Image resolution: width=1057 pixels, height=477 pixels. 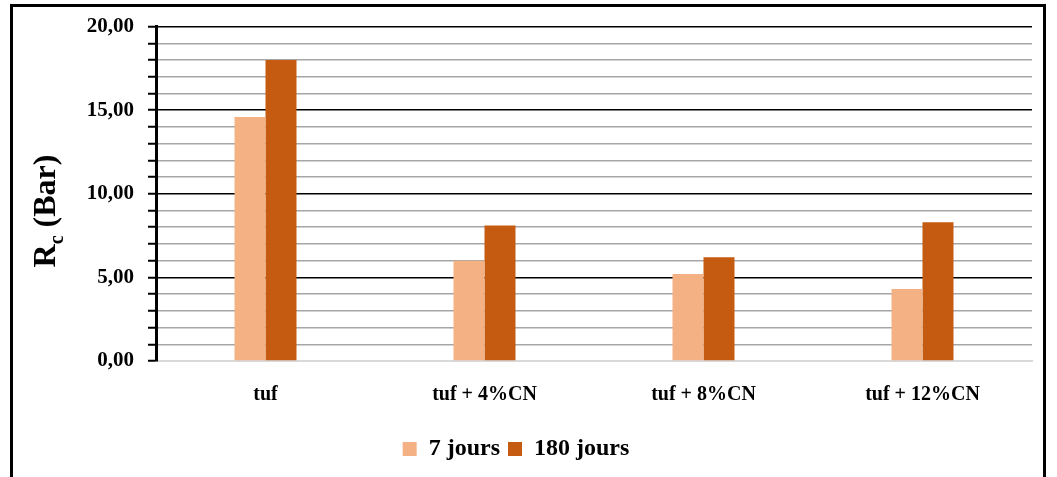 What do you see at coordinates (110, 25) in the screenshot?
I see `y-tick-label: 20,00` at bounding box center [110, 25].